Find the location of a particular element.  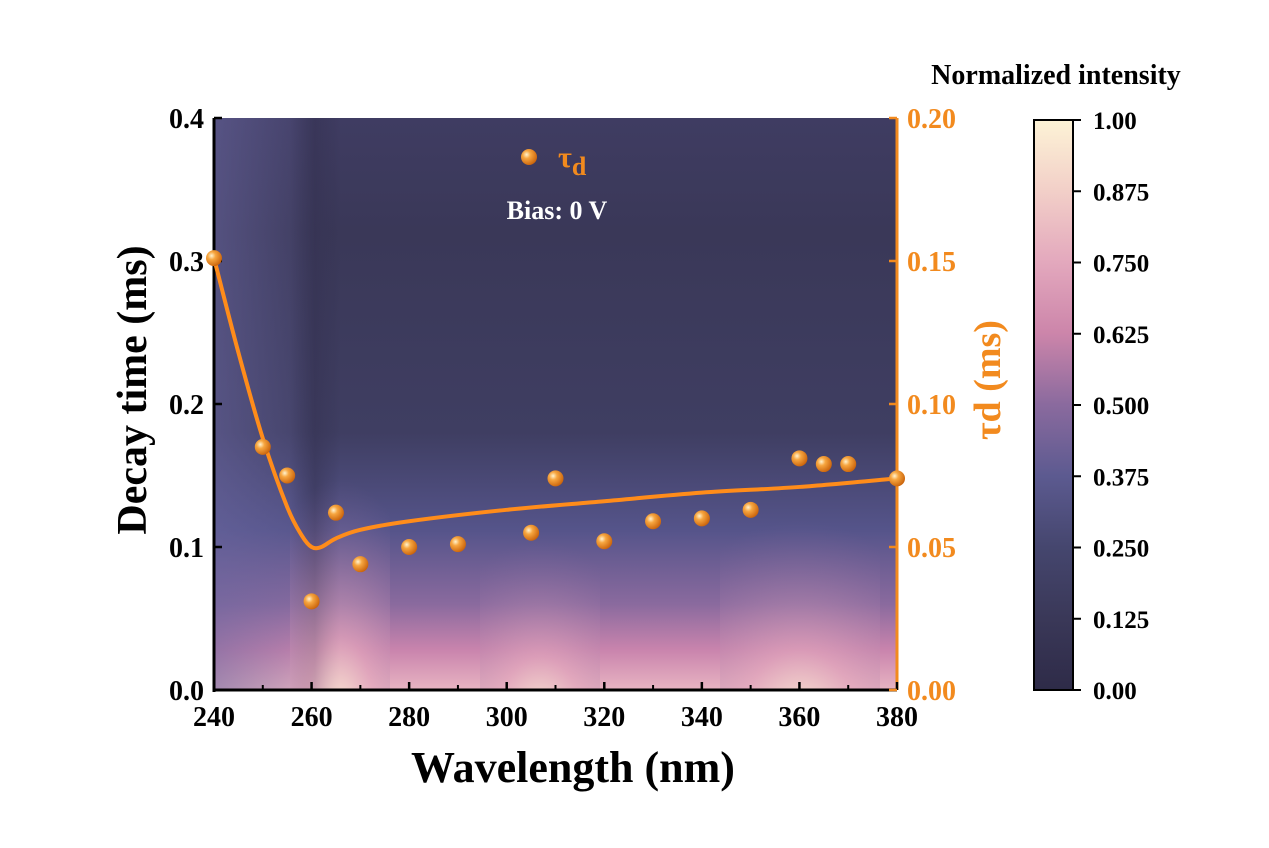

y-right-tick-label: 0.10 is located at coordinates (931, 405).